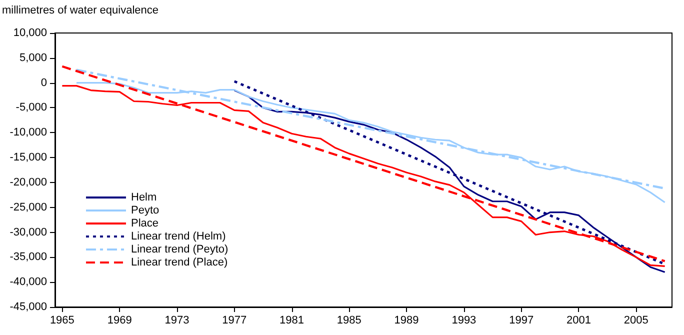 This screenshot has width=684, height=335. What do you see at coordinates (636, 320) in the screenshot?
I see `x-tick-label: 2005` at bounding box center [636, 320].